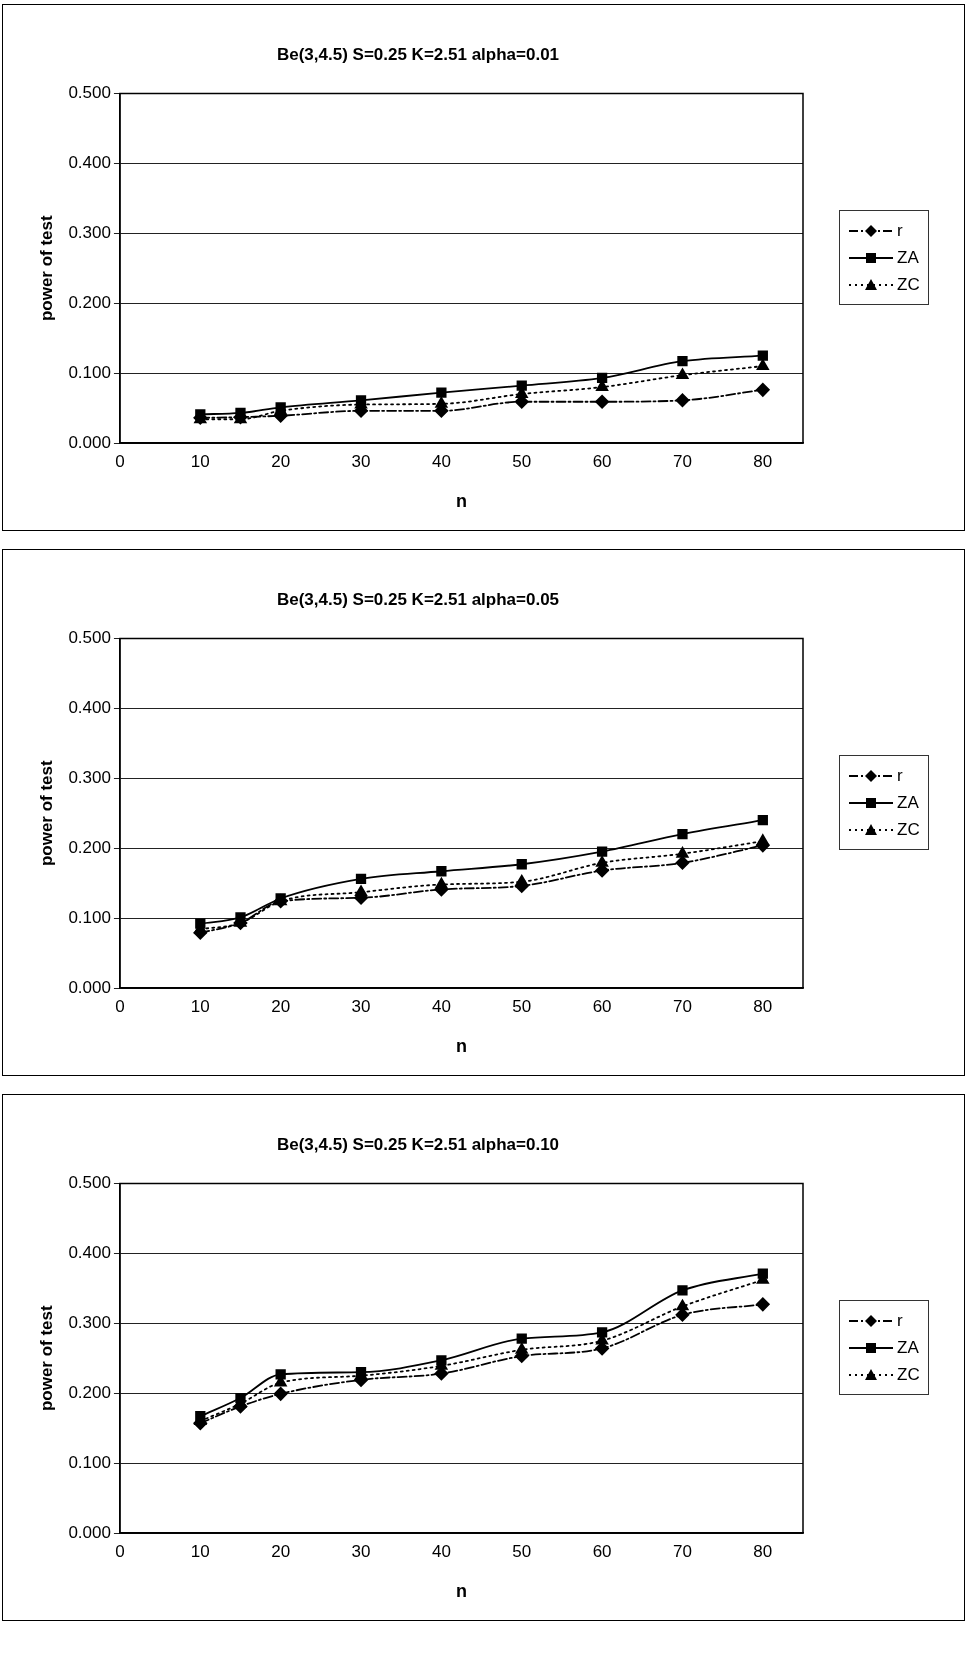  What do you see at coordinates (418, 1144) in the screenshot?
I see `chart-title: Be(3,4.5) S=0.25 K=2.51 alpha=0.10` at bounding box center [418, 1144].